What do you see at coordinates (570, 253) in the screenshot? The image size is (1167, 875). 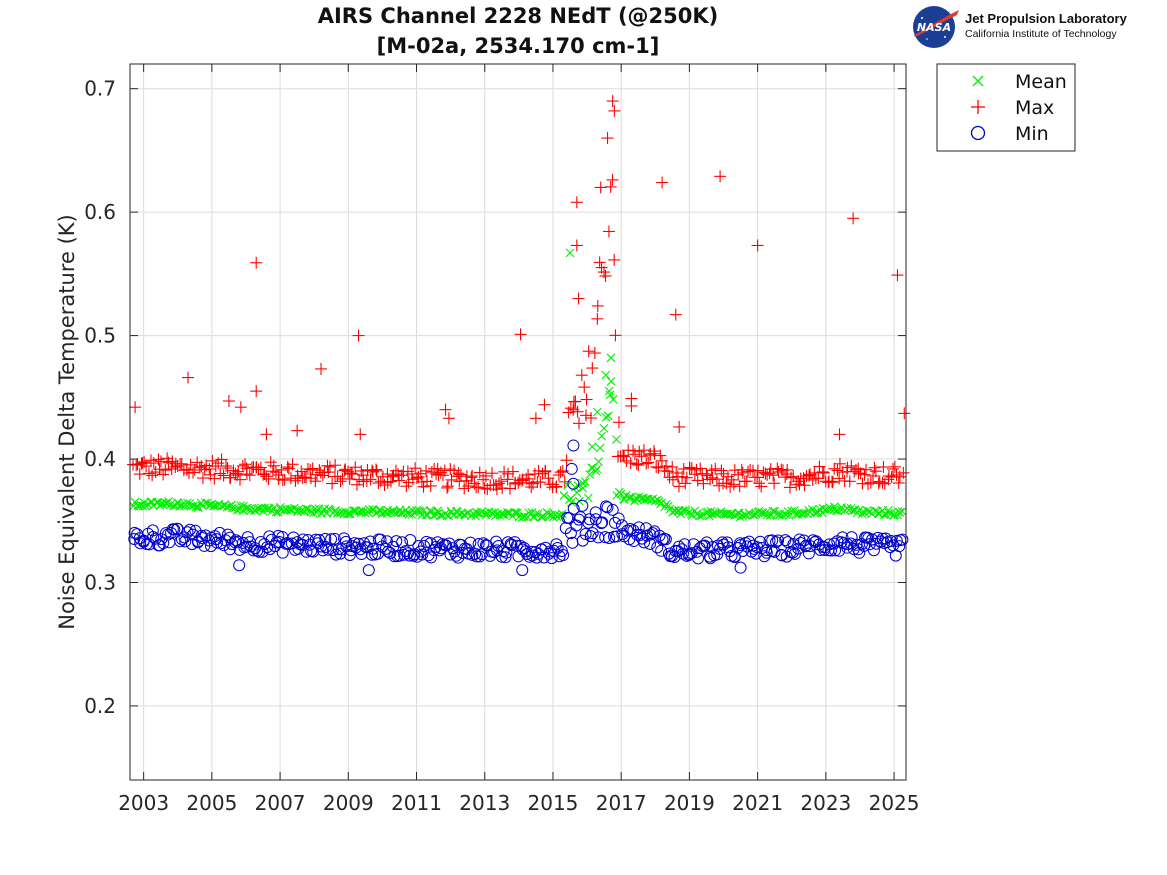 I see `marker-mean-outlier` at bounding box center [570, 253].